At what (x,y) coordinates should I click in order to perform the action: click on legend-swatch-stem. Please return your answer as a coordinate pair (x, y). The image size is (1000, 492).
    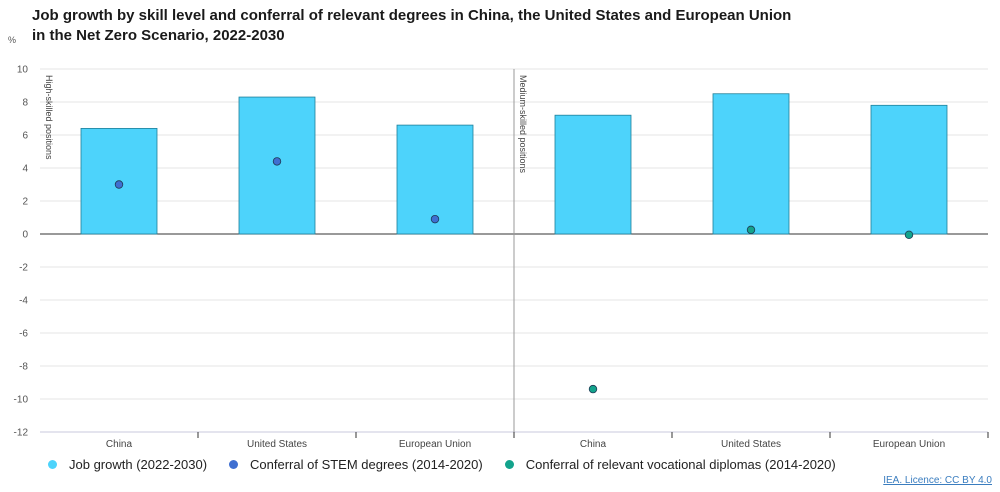
    Looking at the image, I should click on (234, 464).